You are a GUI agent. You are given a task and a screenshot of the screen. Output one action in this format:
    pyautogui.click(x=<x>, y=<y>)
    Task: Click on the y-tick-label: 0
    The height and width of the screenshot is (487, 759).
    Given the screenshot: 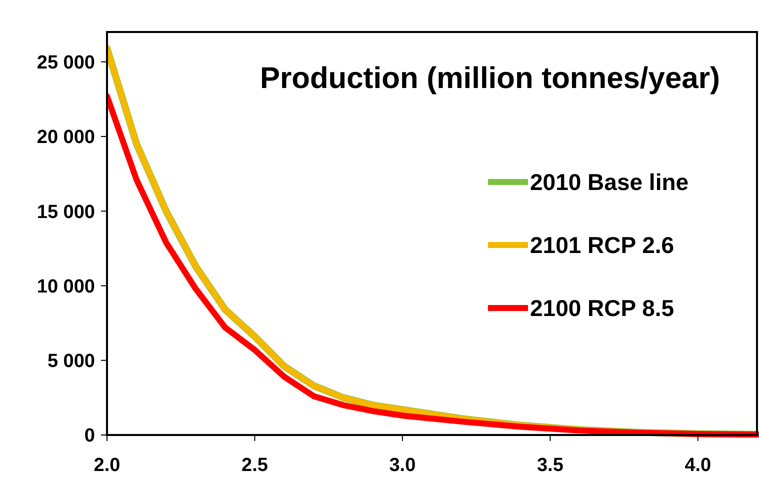 What is the action you would take?
    pyautogui.click(x=89, y=436)
    